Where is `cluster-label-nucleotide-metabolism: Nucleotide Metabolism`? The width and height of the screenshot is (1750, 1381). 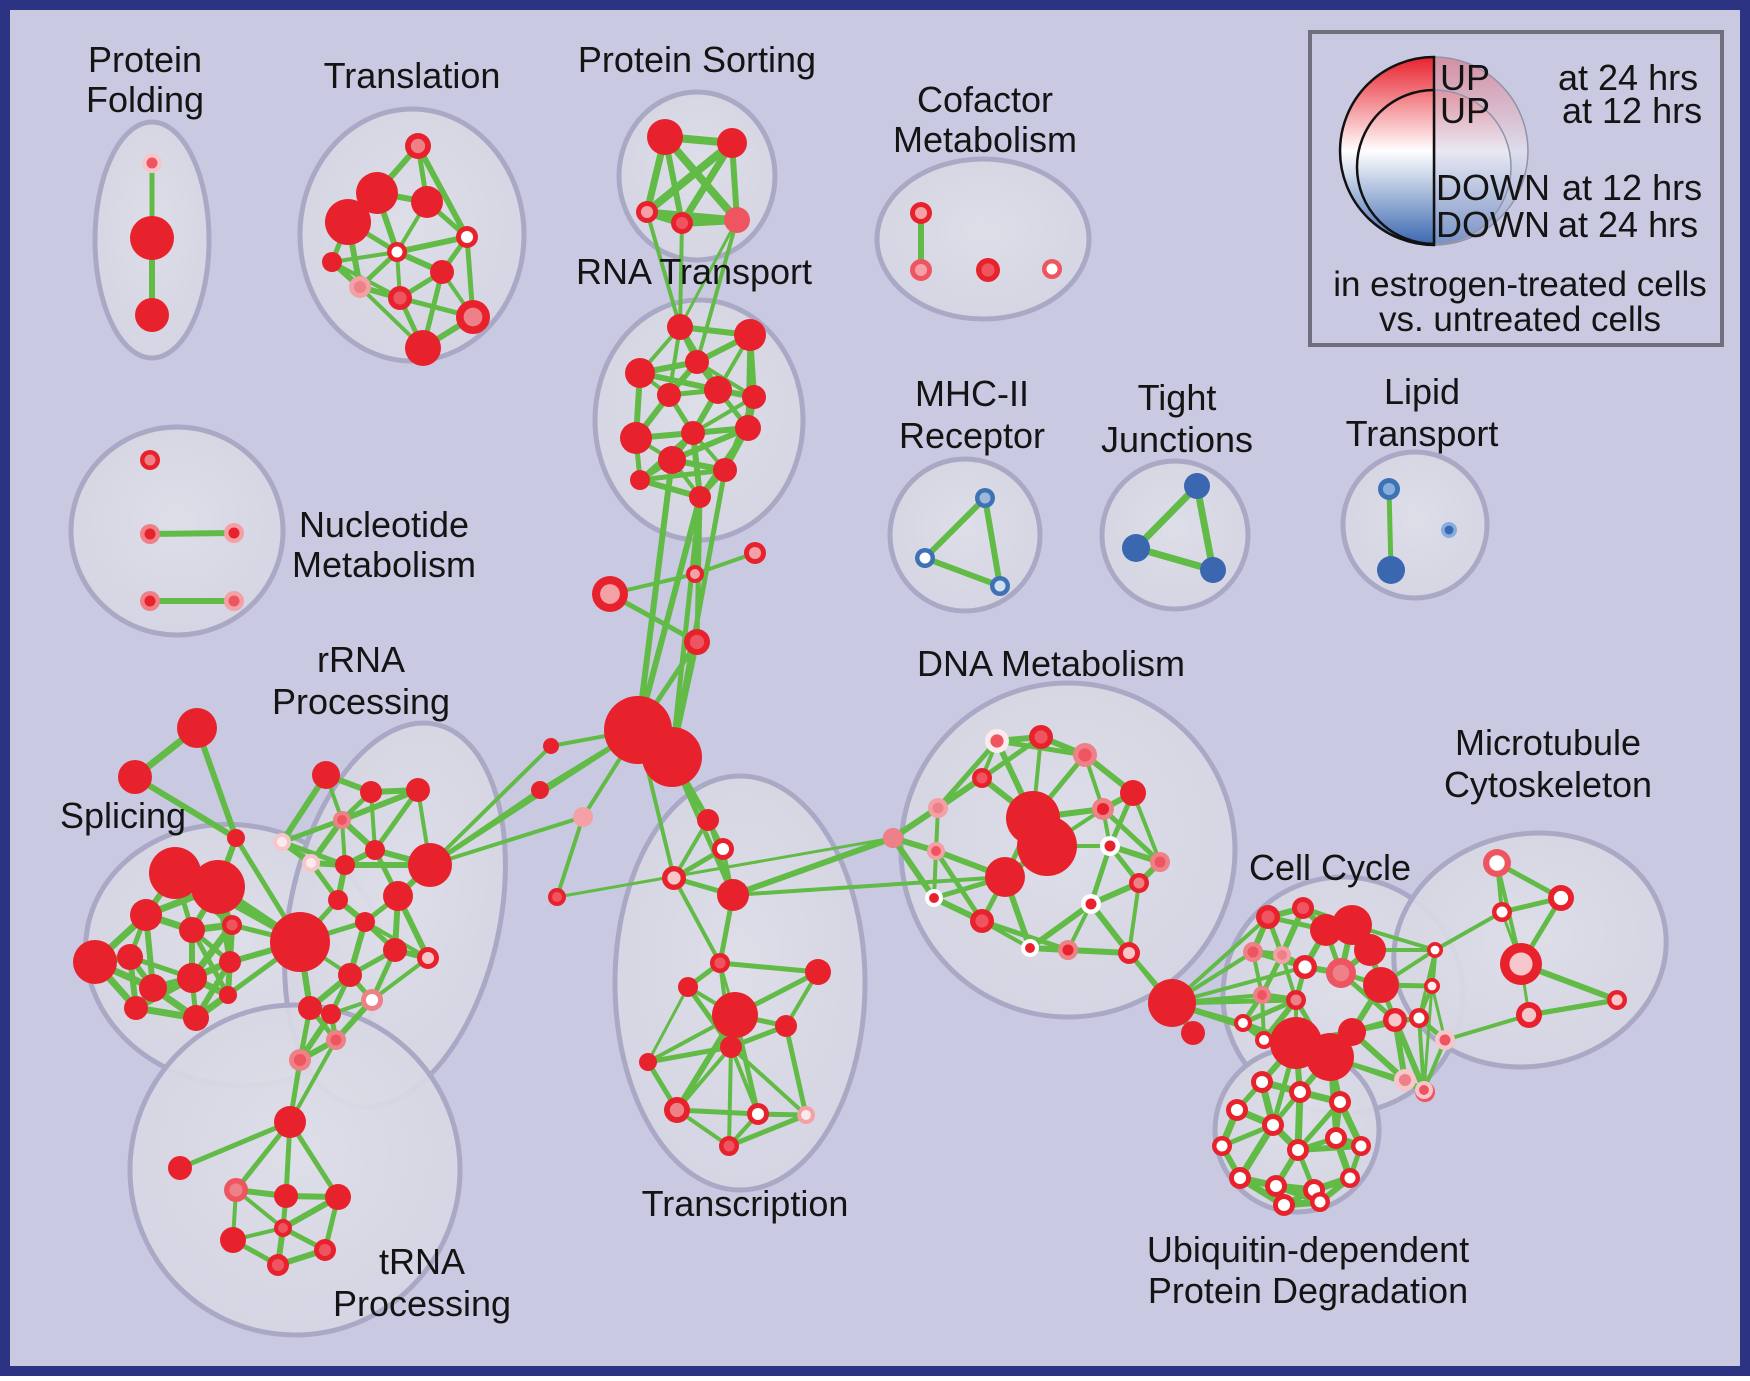 cluster-label-nucleotide-metabolism: Nucleotide Metabolism is located at coordinates (384, 544).